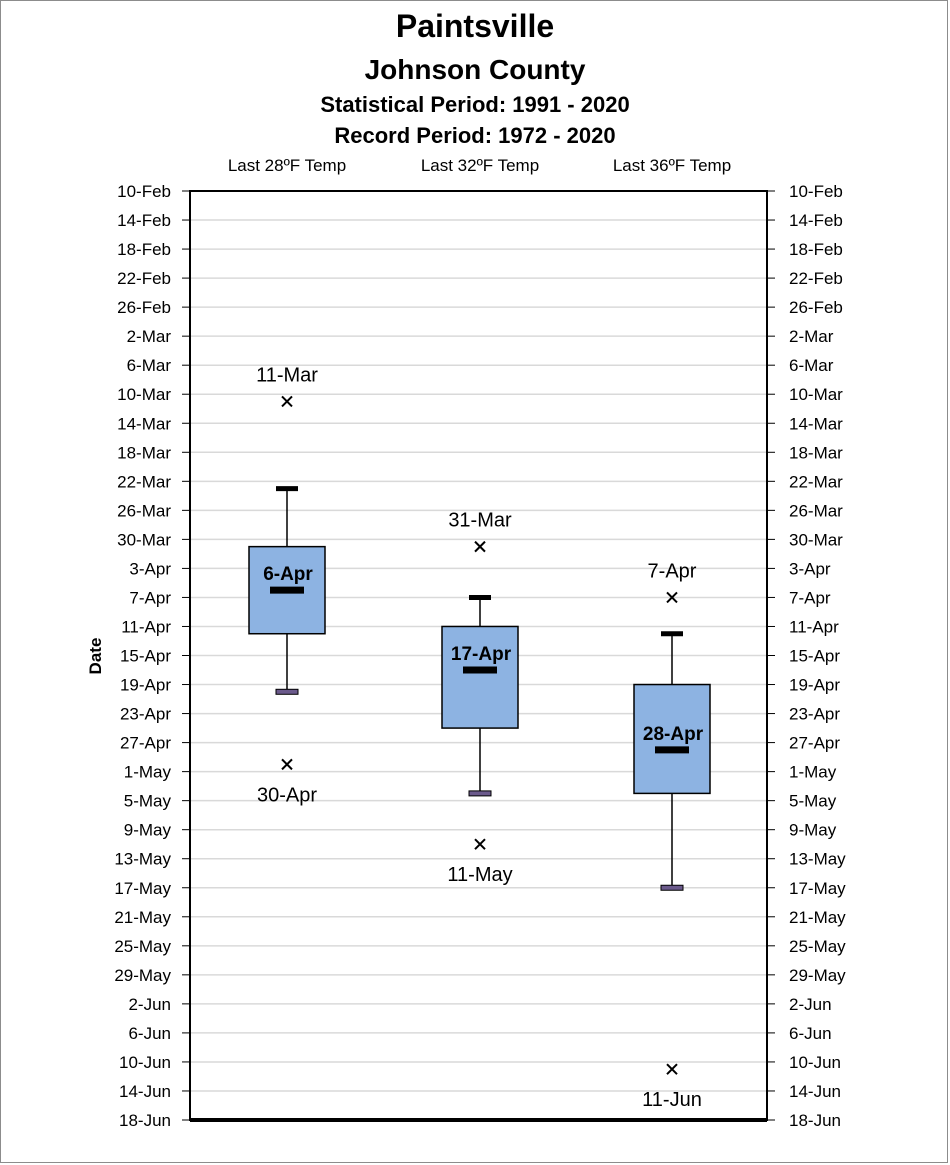 This screenshot has height=1165, width=950. What do you see at coordinates (816, 249) in the screenshot?
I see `y-tick-label-right: 18-Feb` at bounding box center [816, 249].